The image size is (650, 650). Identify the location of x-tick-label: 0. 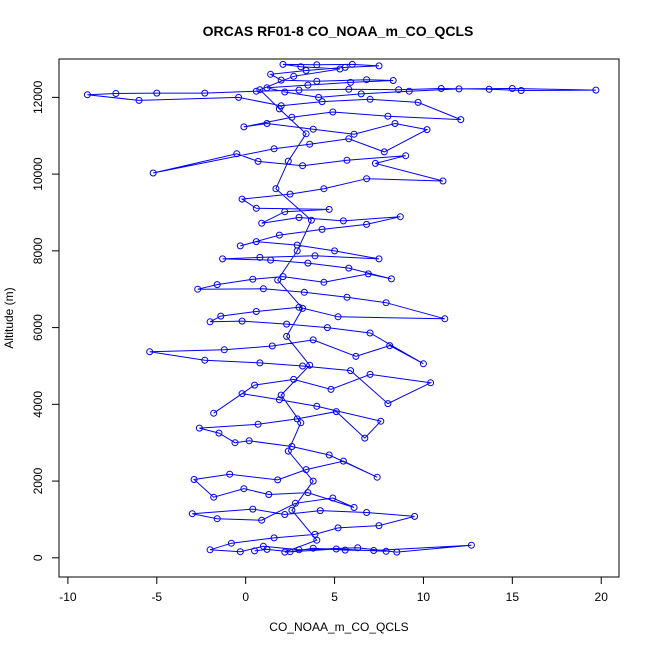
(245, 597).